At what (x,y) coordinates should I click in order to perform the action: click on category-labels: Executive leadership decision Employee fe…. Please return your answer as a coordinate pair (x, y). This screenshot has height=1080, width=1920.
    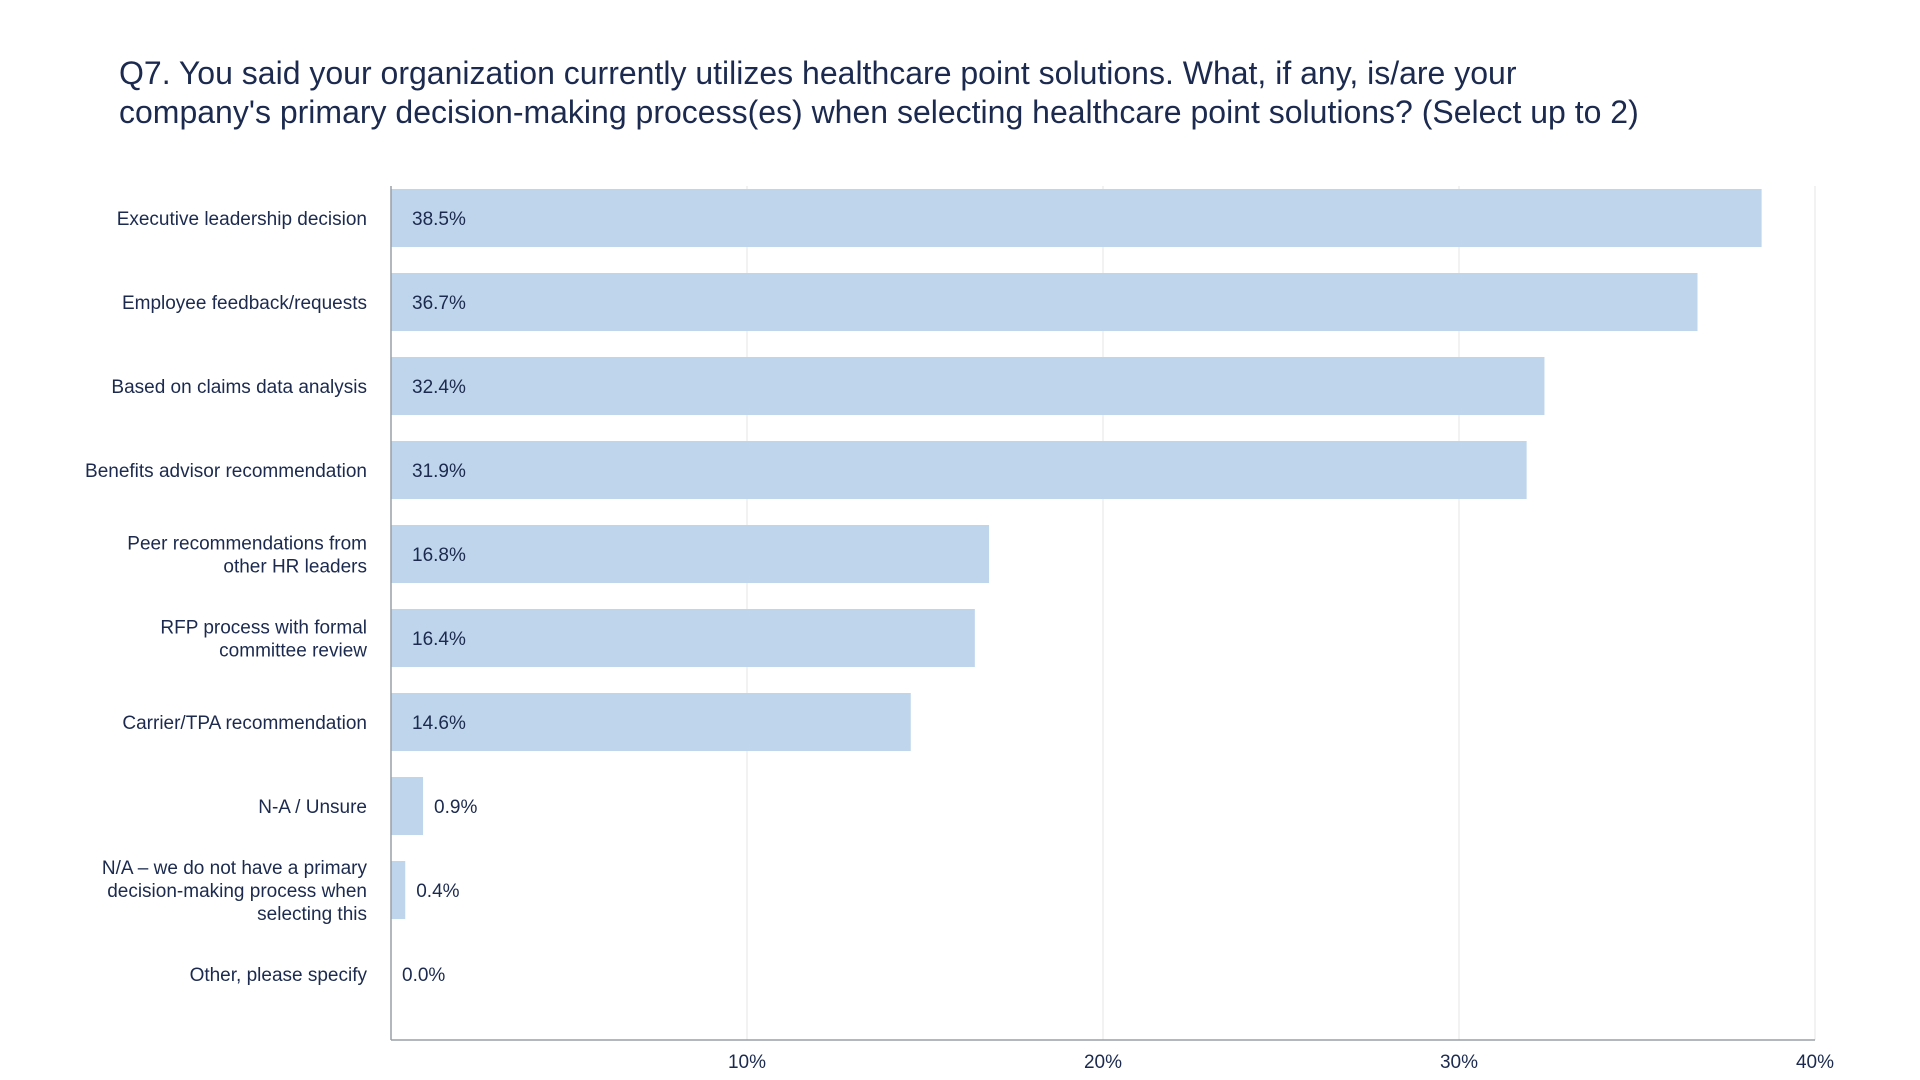
    Looking at the image, I should click on (226, 597).